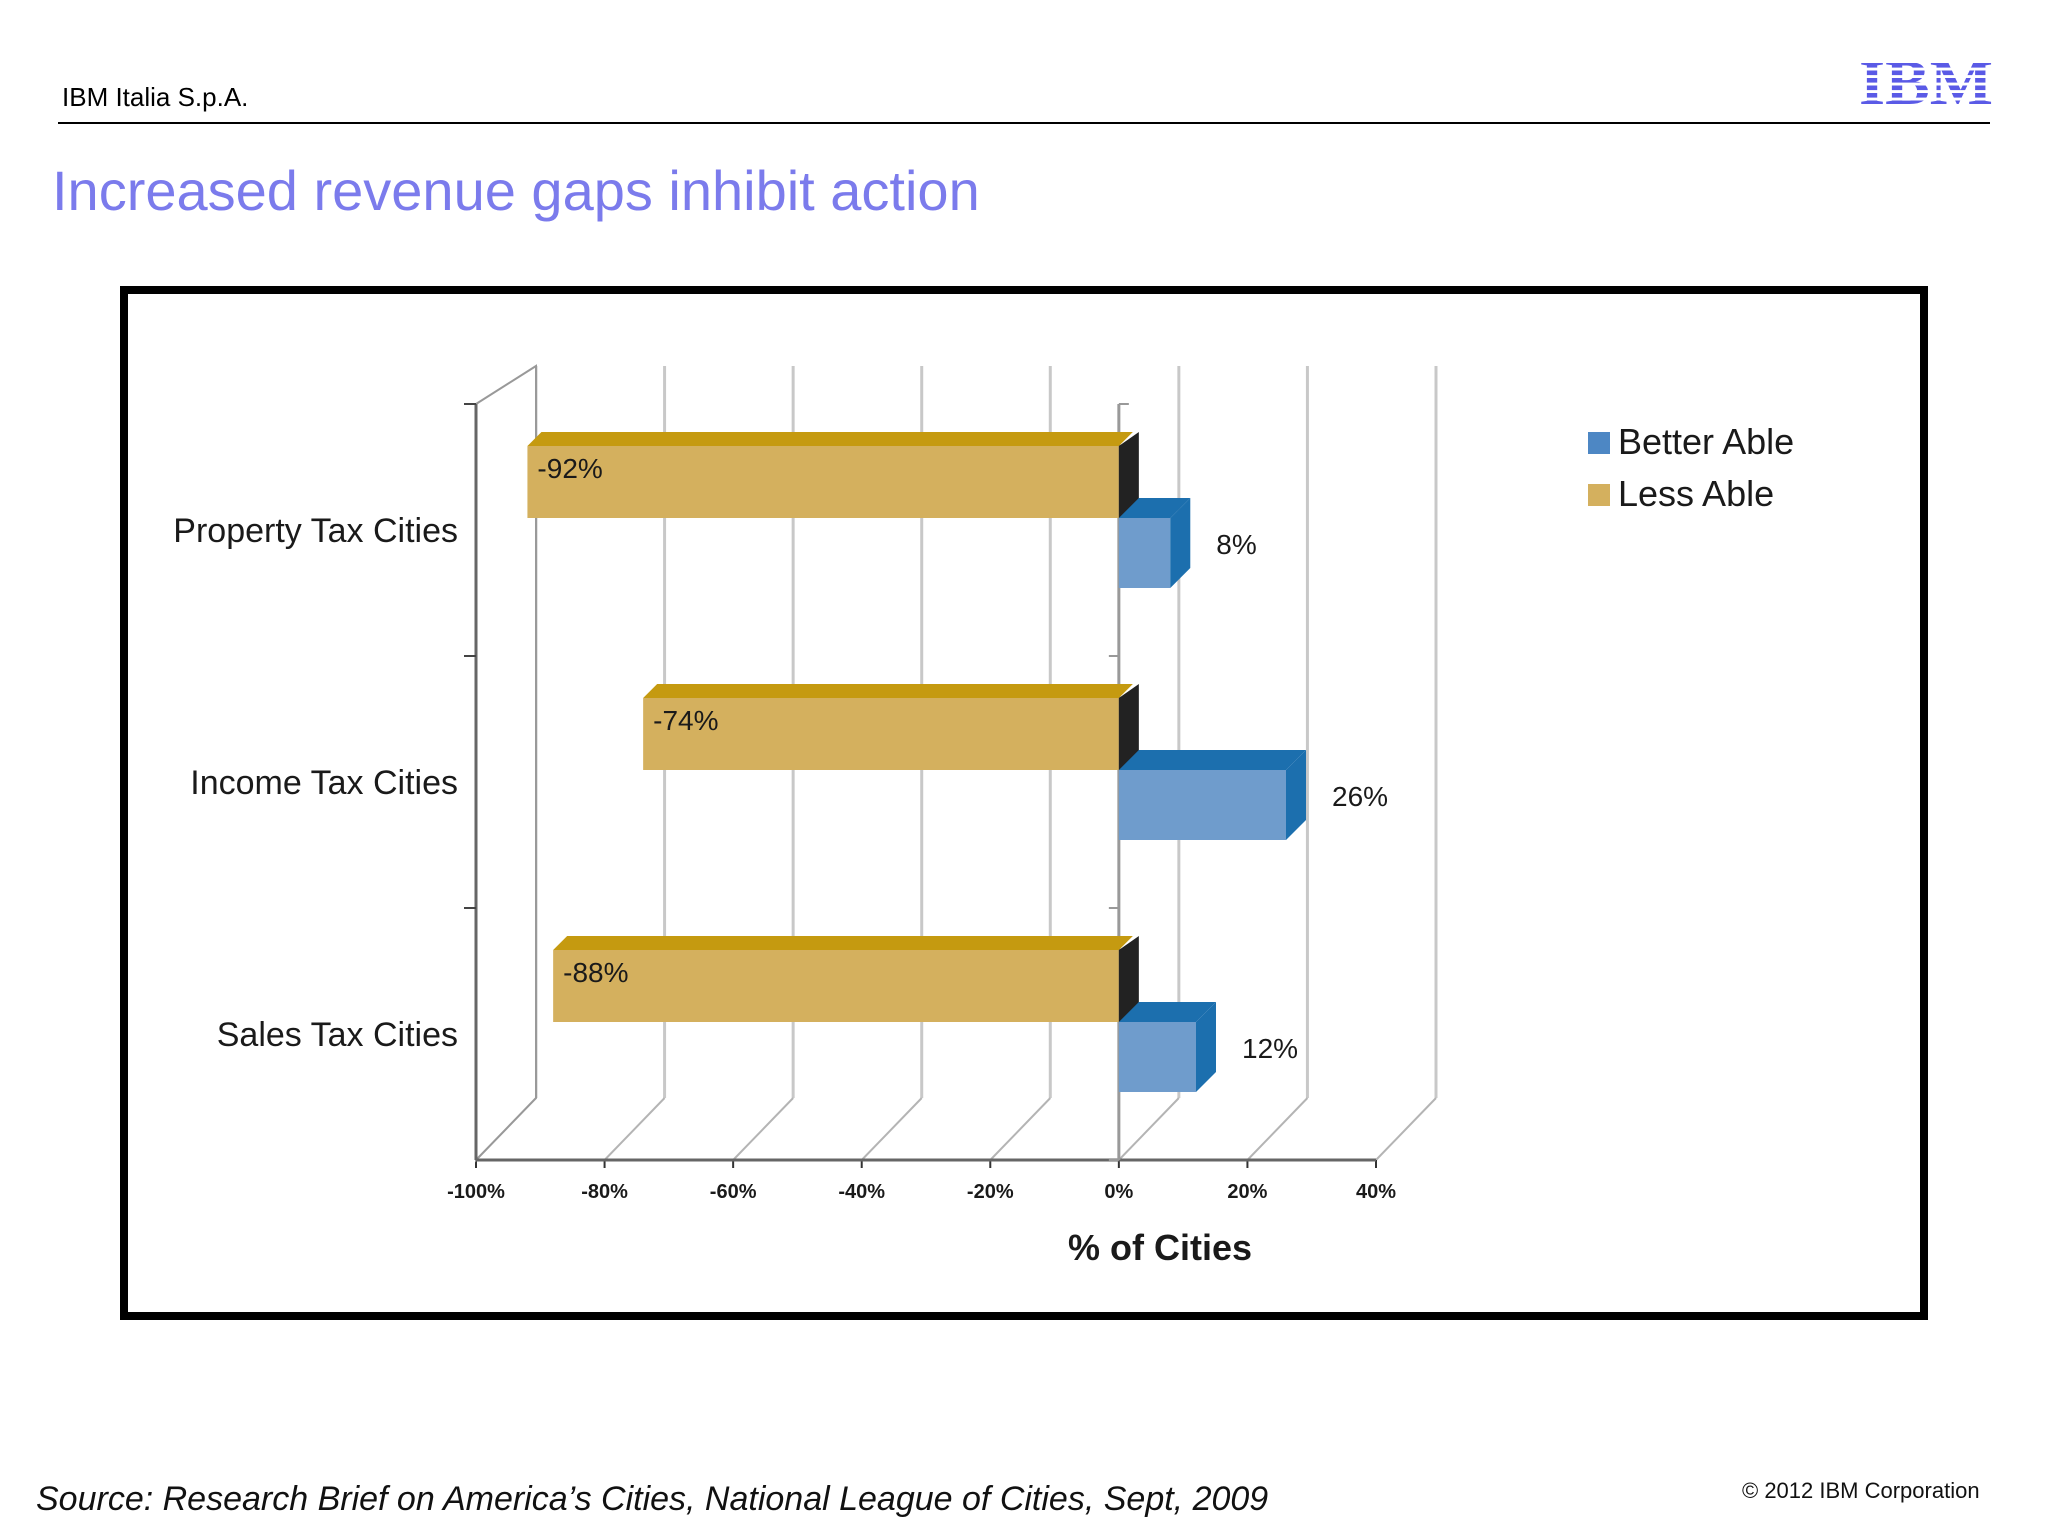  I want to click on category-label: Property Tax Cities, so click(315, 531).